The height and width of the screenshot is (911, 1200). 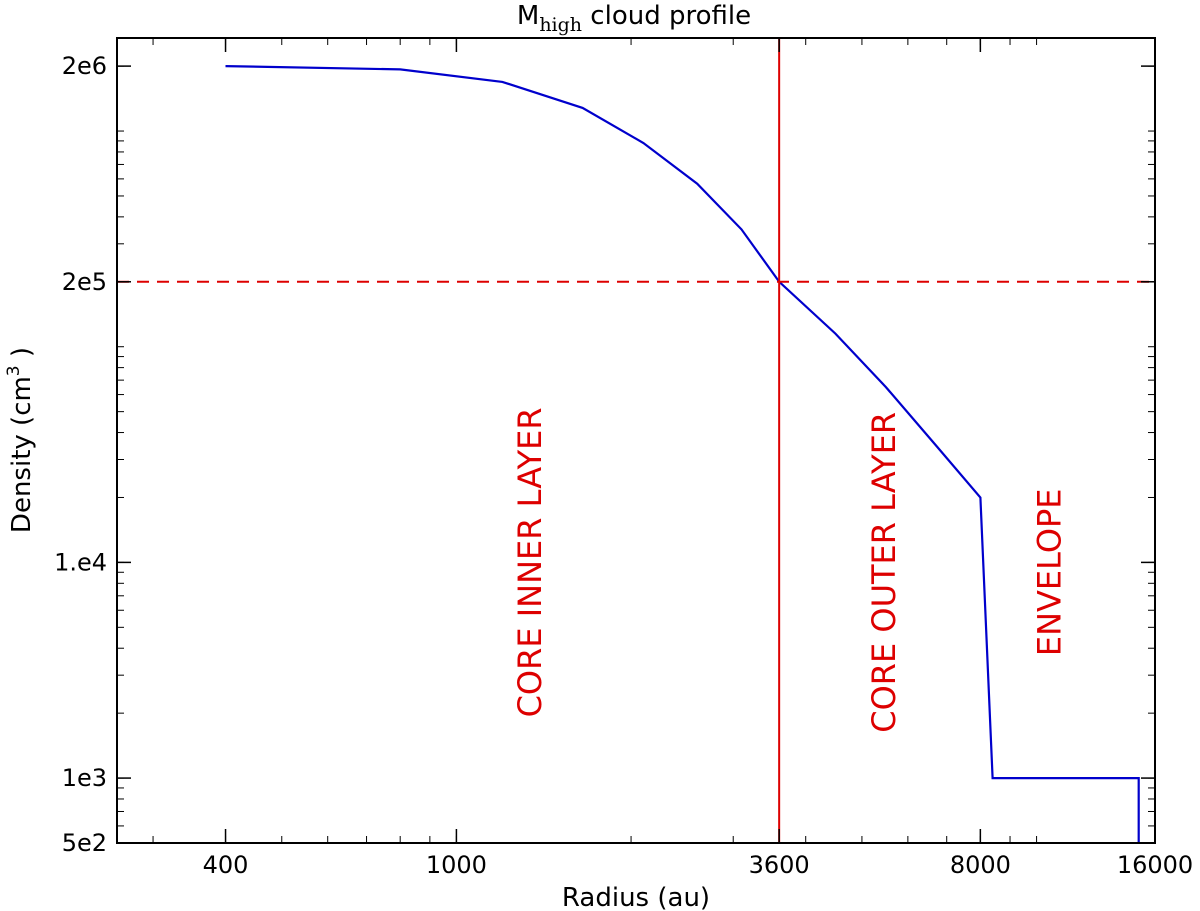 I want to click on y-tick-label: 1e3, so click(x=84, y=778).